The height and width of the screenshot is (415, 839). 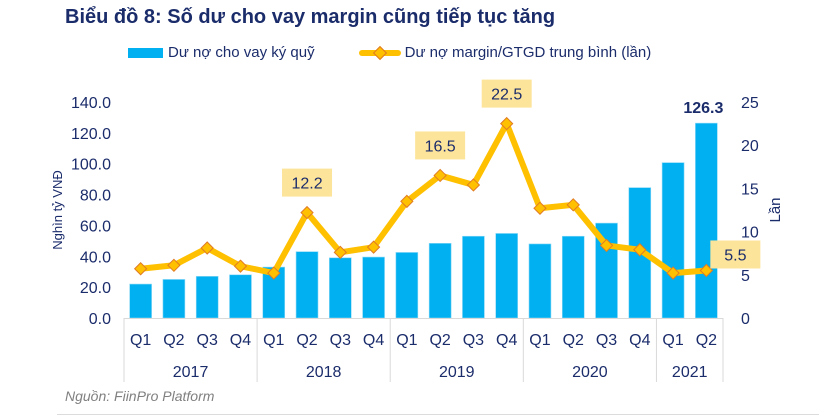 I want to click on legend-bar-swatch, so click(x=145, y=52).